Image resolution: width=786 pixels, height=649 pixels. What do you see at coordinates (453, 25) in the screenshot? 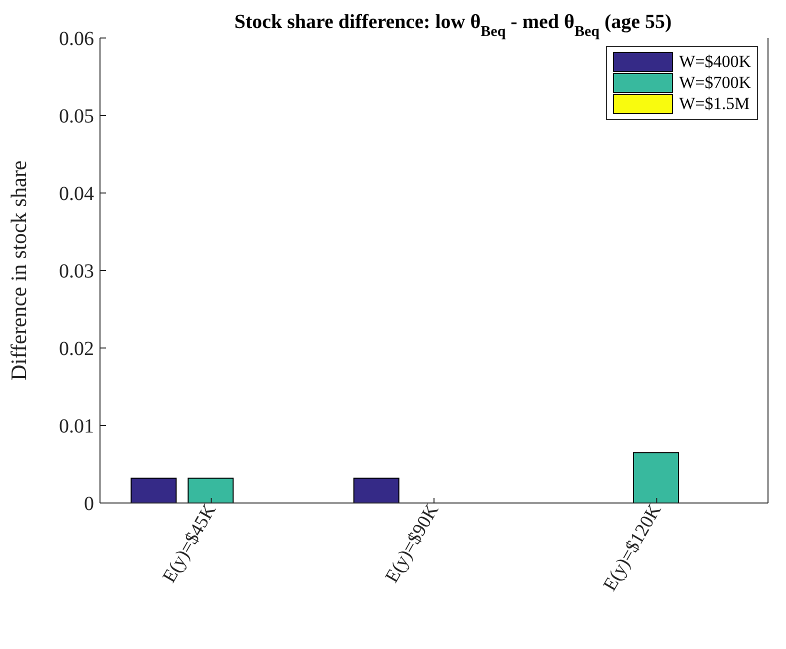
I see `chart-title: Stock share difference: low θ$_{Beq}$ - med θ$_{Beq}$ (age 55)` at bounding box center [453, 25].